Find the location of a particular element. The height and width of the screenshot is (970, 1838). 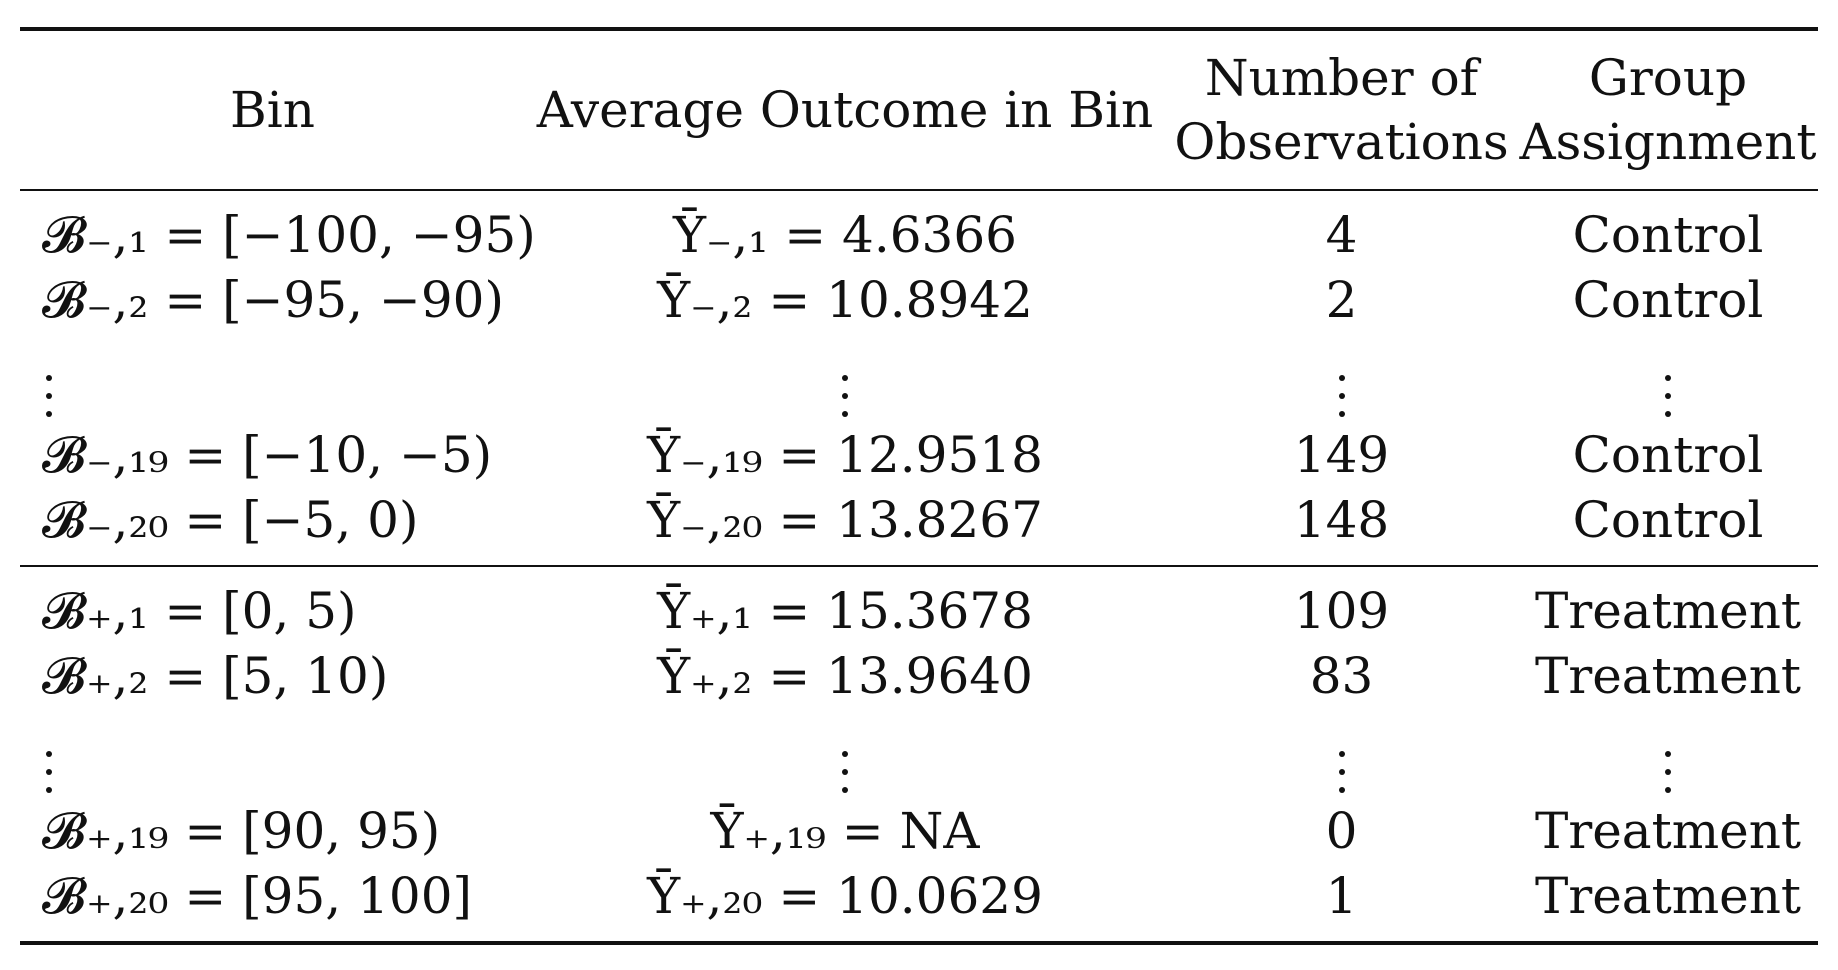

bin-cell: 𝓑₊,₂₀ = [95, 100] is located at coordinates (257, 896).